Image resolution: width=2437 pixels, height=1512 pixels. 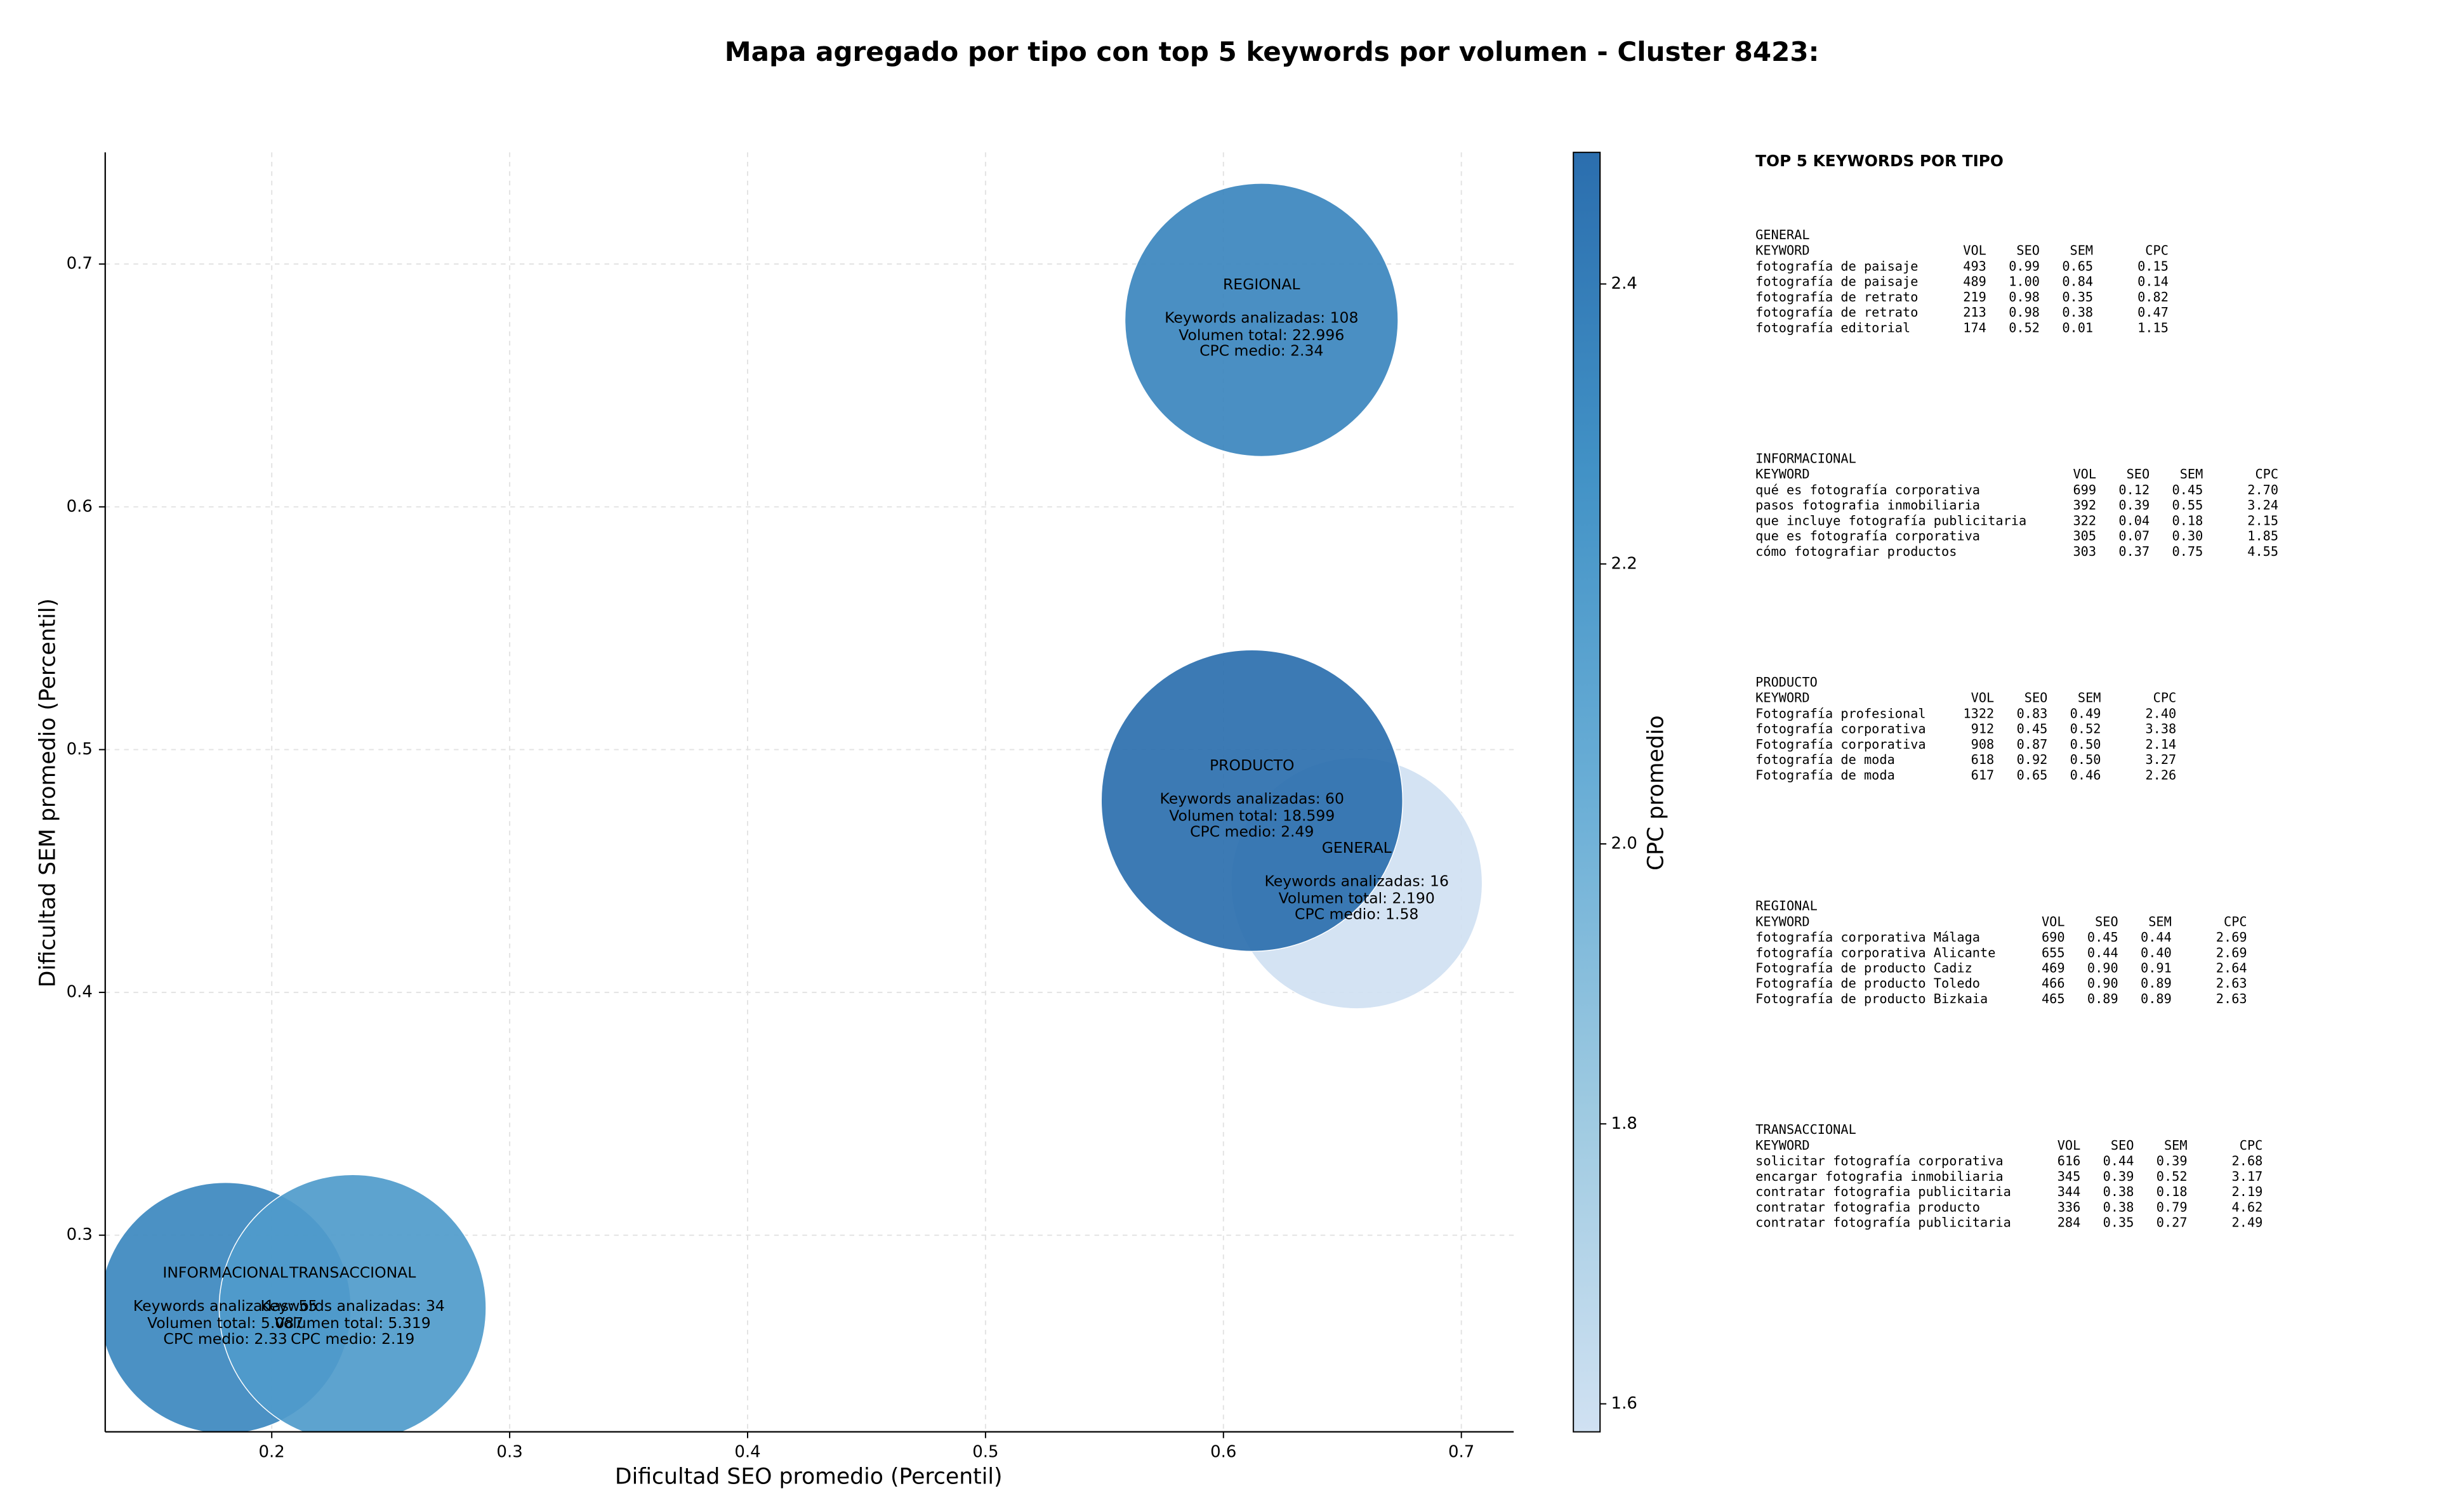 I want to click on y-tick-label: 0.4, so click(x=80, y=993).